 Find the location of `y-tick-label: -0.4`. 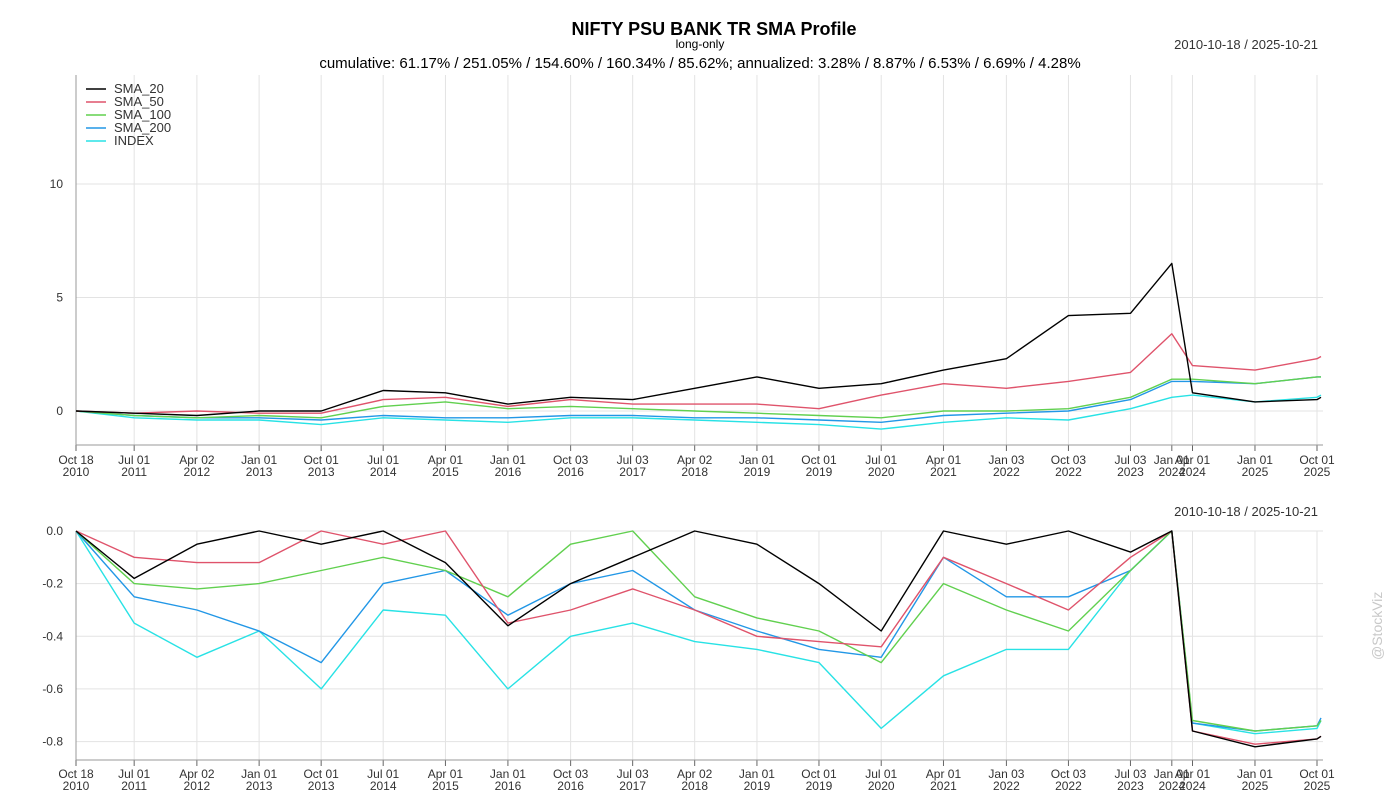

y-tick-label: -0.4 is located at coordinates (52, 636).